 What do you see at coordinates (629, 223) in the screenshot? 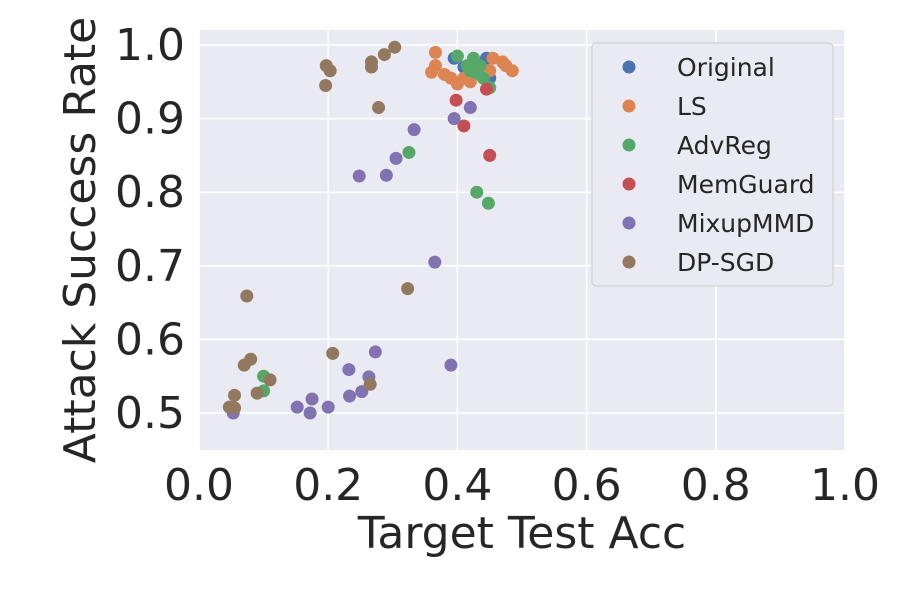
I see `legend-marker-mixupmmd` at bounding box center [629, 223].